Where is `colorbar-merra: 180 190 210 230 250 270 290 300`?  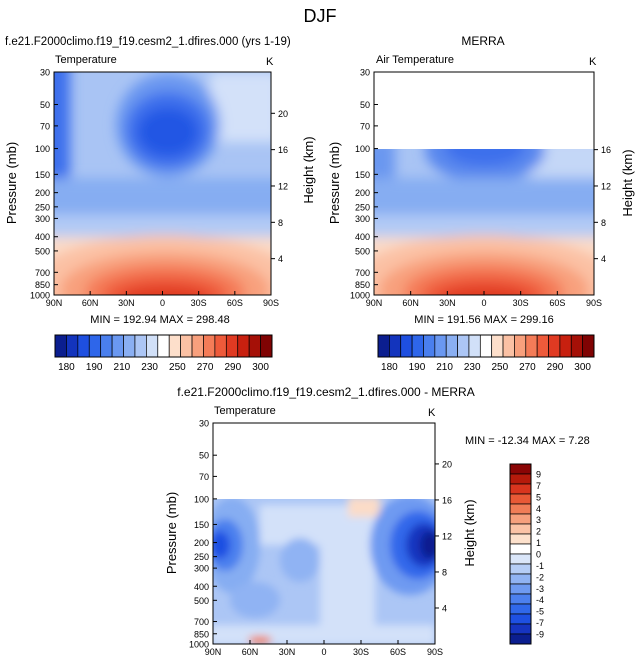
colorbar-merra: 180 190 210 230 250 270 290 300 is located at coordinates (486, 353).